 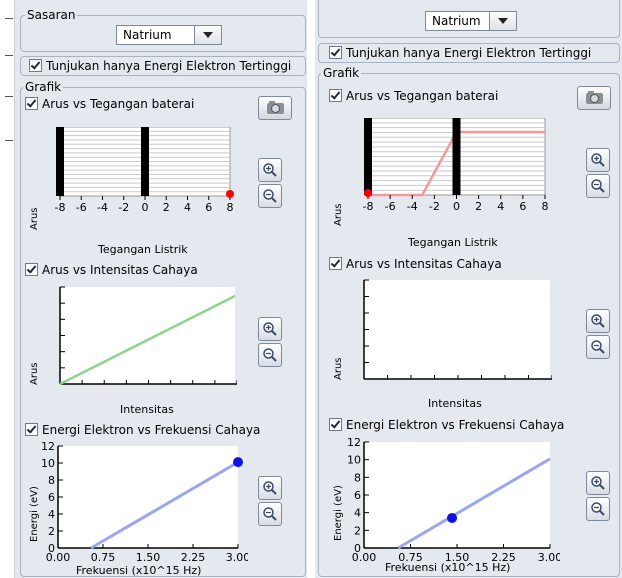 I want to click on plot-area, so click(x=457, y=329).